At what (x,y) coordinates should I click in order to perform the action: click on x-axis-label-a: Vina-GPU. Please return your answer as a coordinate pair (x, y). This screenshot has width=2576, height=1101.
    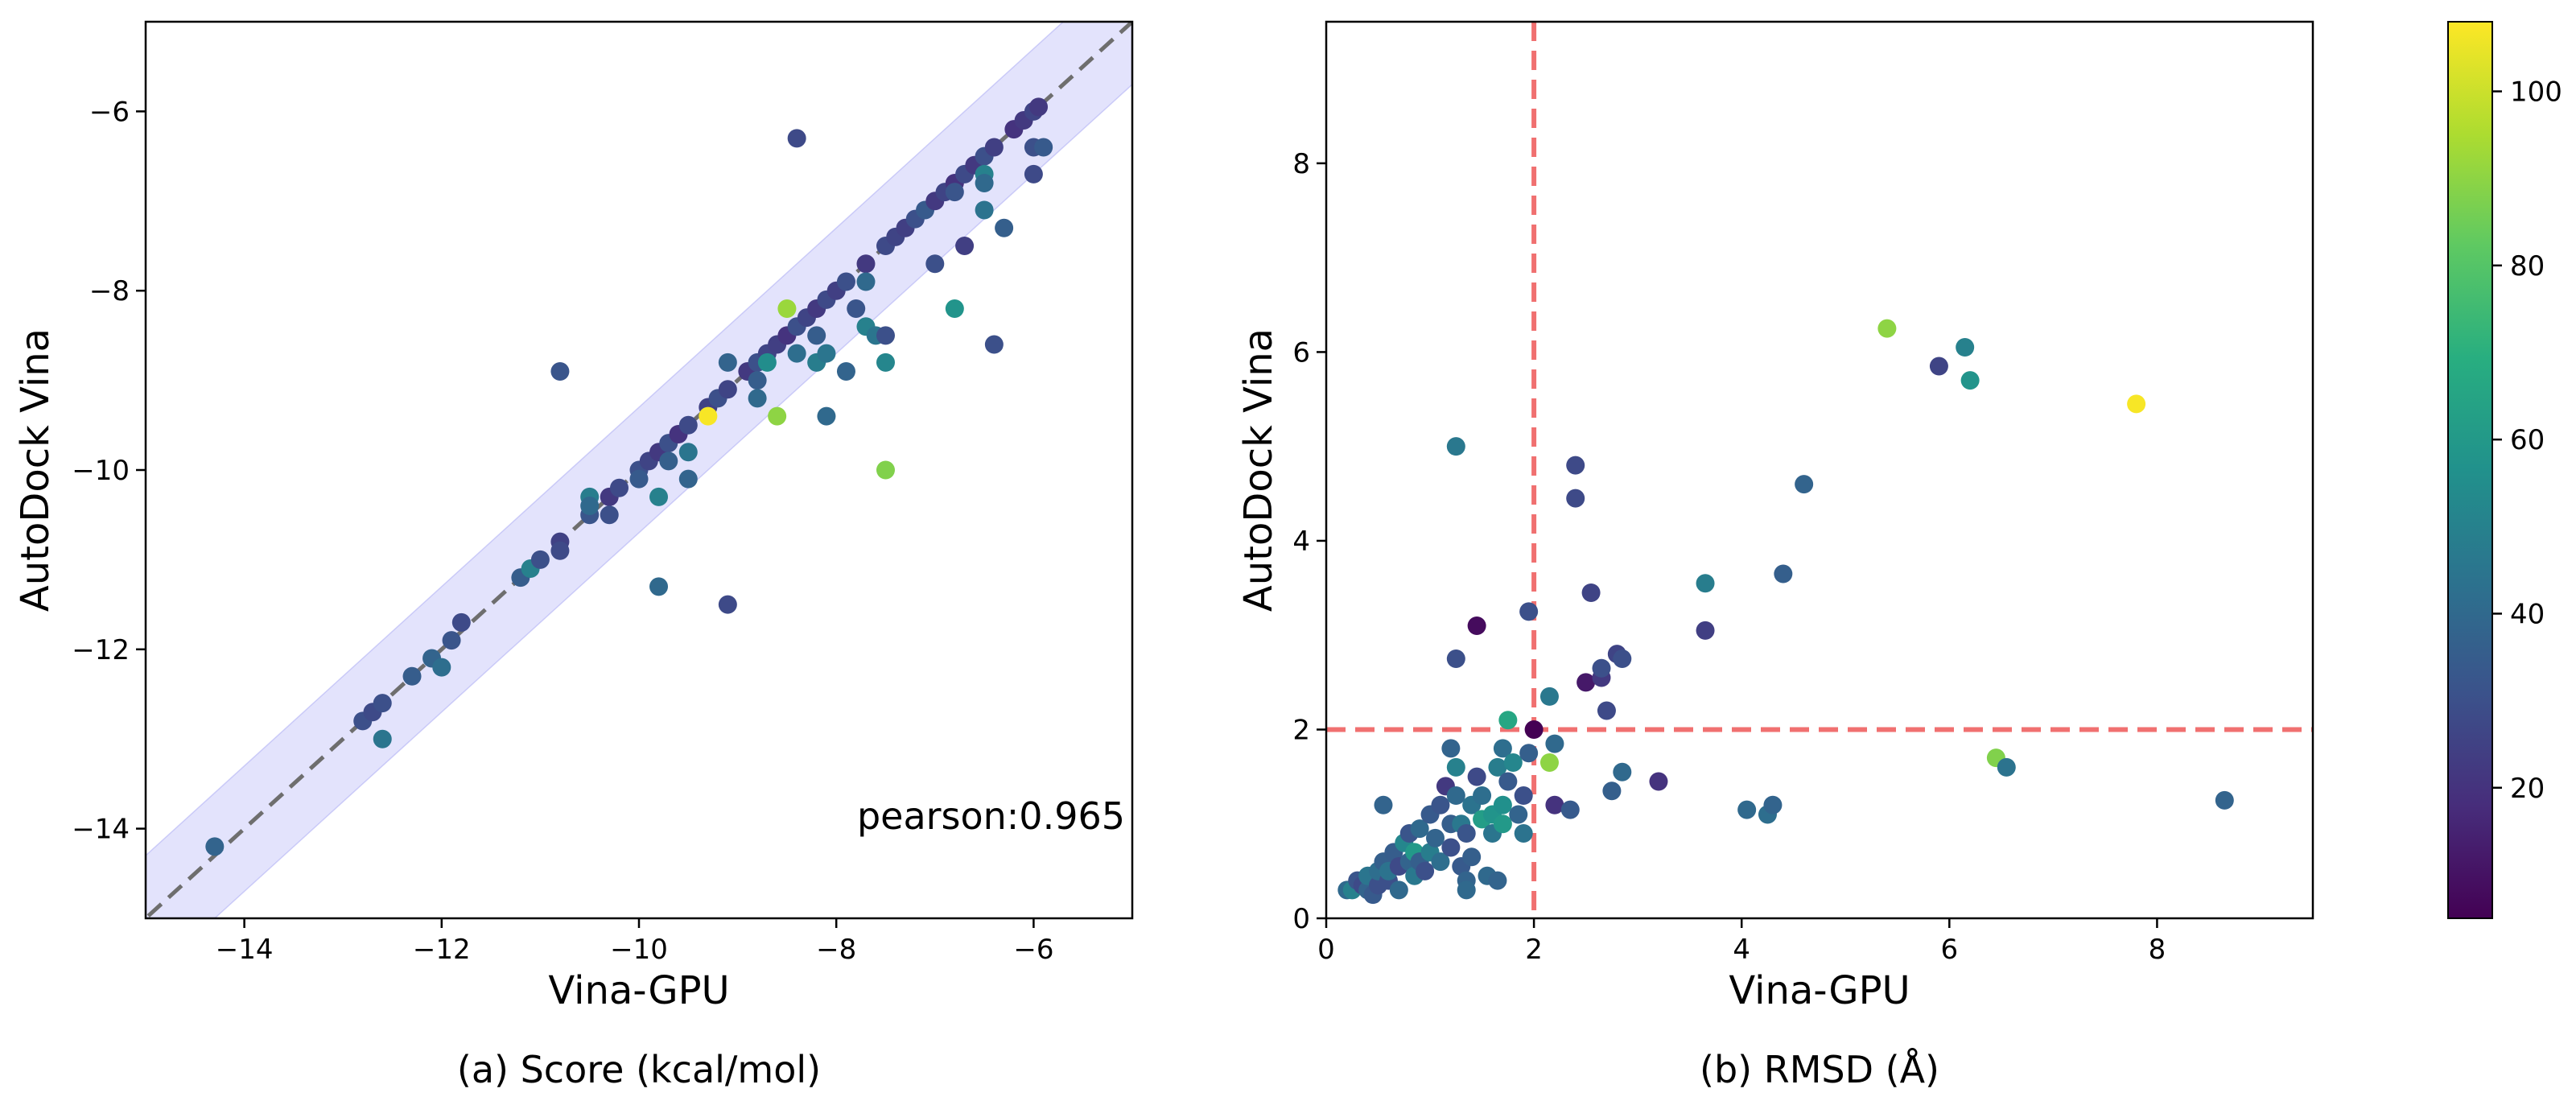
    Looking at the image, I should click on (638, 990).